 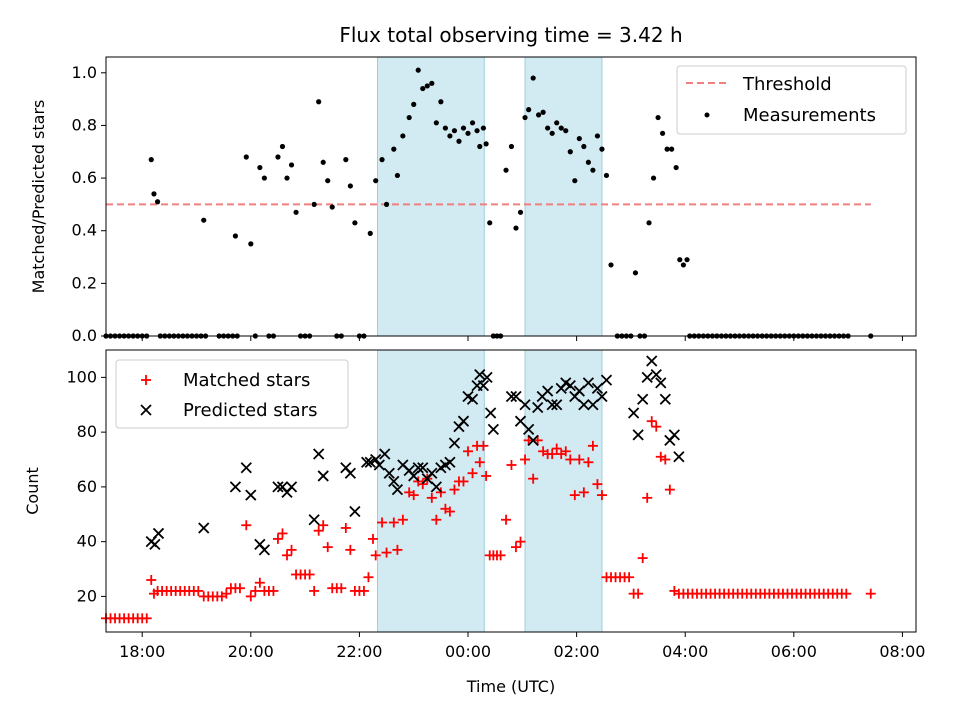 I want to click on x-axis-label: Time (UTC), so click(x=510, y=686).